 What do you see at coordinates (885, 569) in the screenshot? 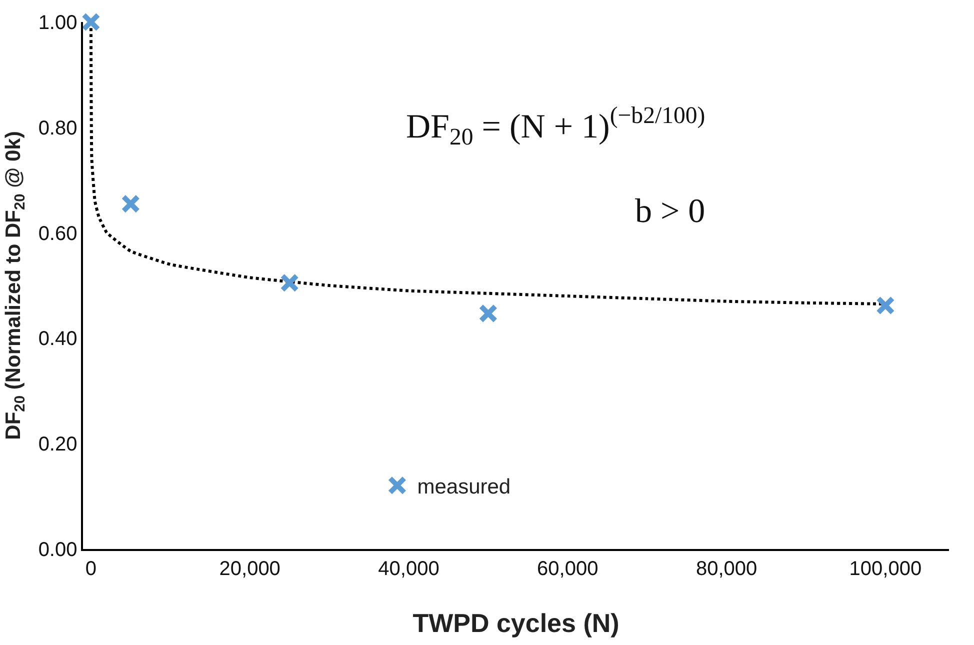
I see `x-tick-label: 100,000` at bounding box center [885, 569].